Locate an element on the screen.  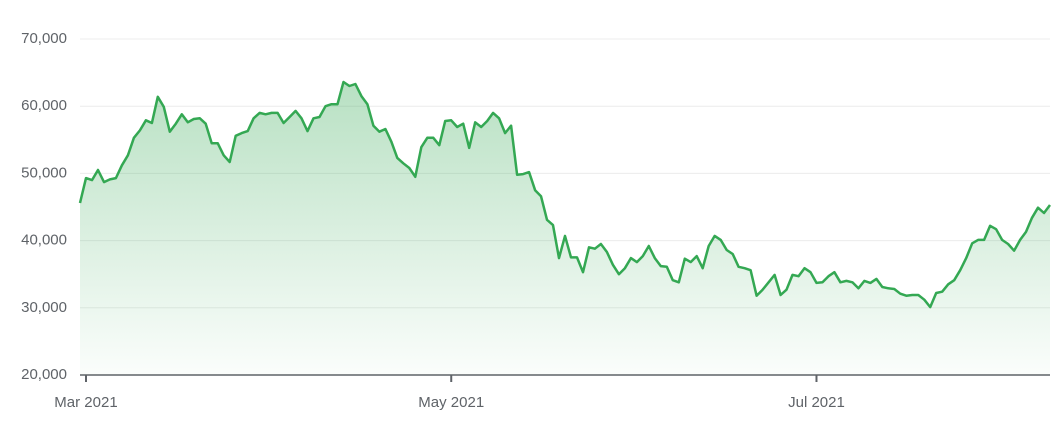
x-tick-label: Mar 2021 is located at coordinates (85, 402).